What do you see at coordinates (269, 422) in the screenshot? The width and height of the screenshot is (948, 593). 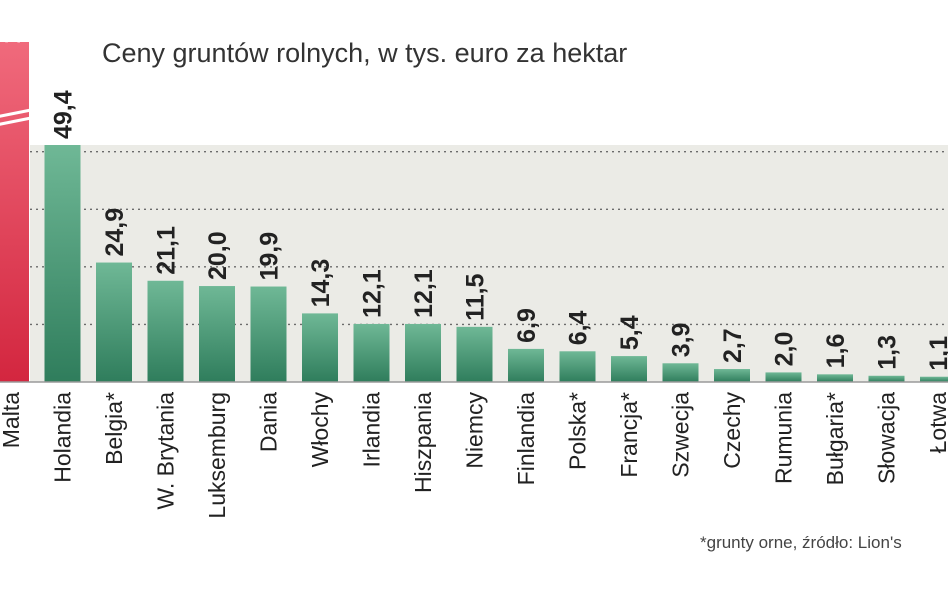 I see `category-label: Dania` at bounding box center [269, 422].